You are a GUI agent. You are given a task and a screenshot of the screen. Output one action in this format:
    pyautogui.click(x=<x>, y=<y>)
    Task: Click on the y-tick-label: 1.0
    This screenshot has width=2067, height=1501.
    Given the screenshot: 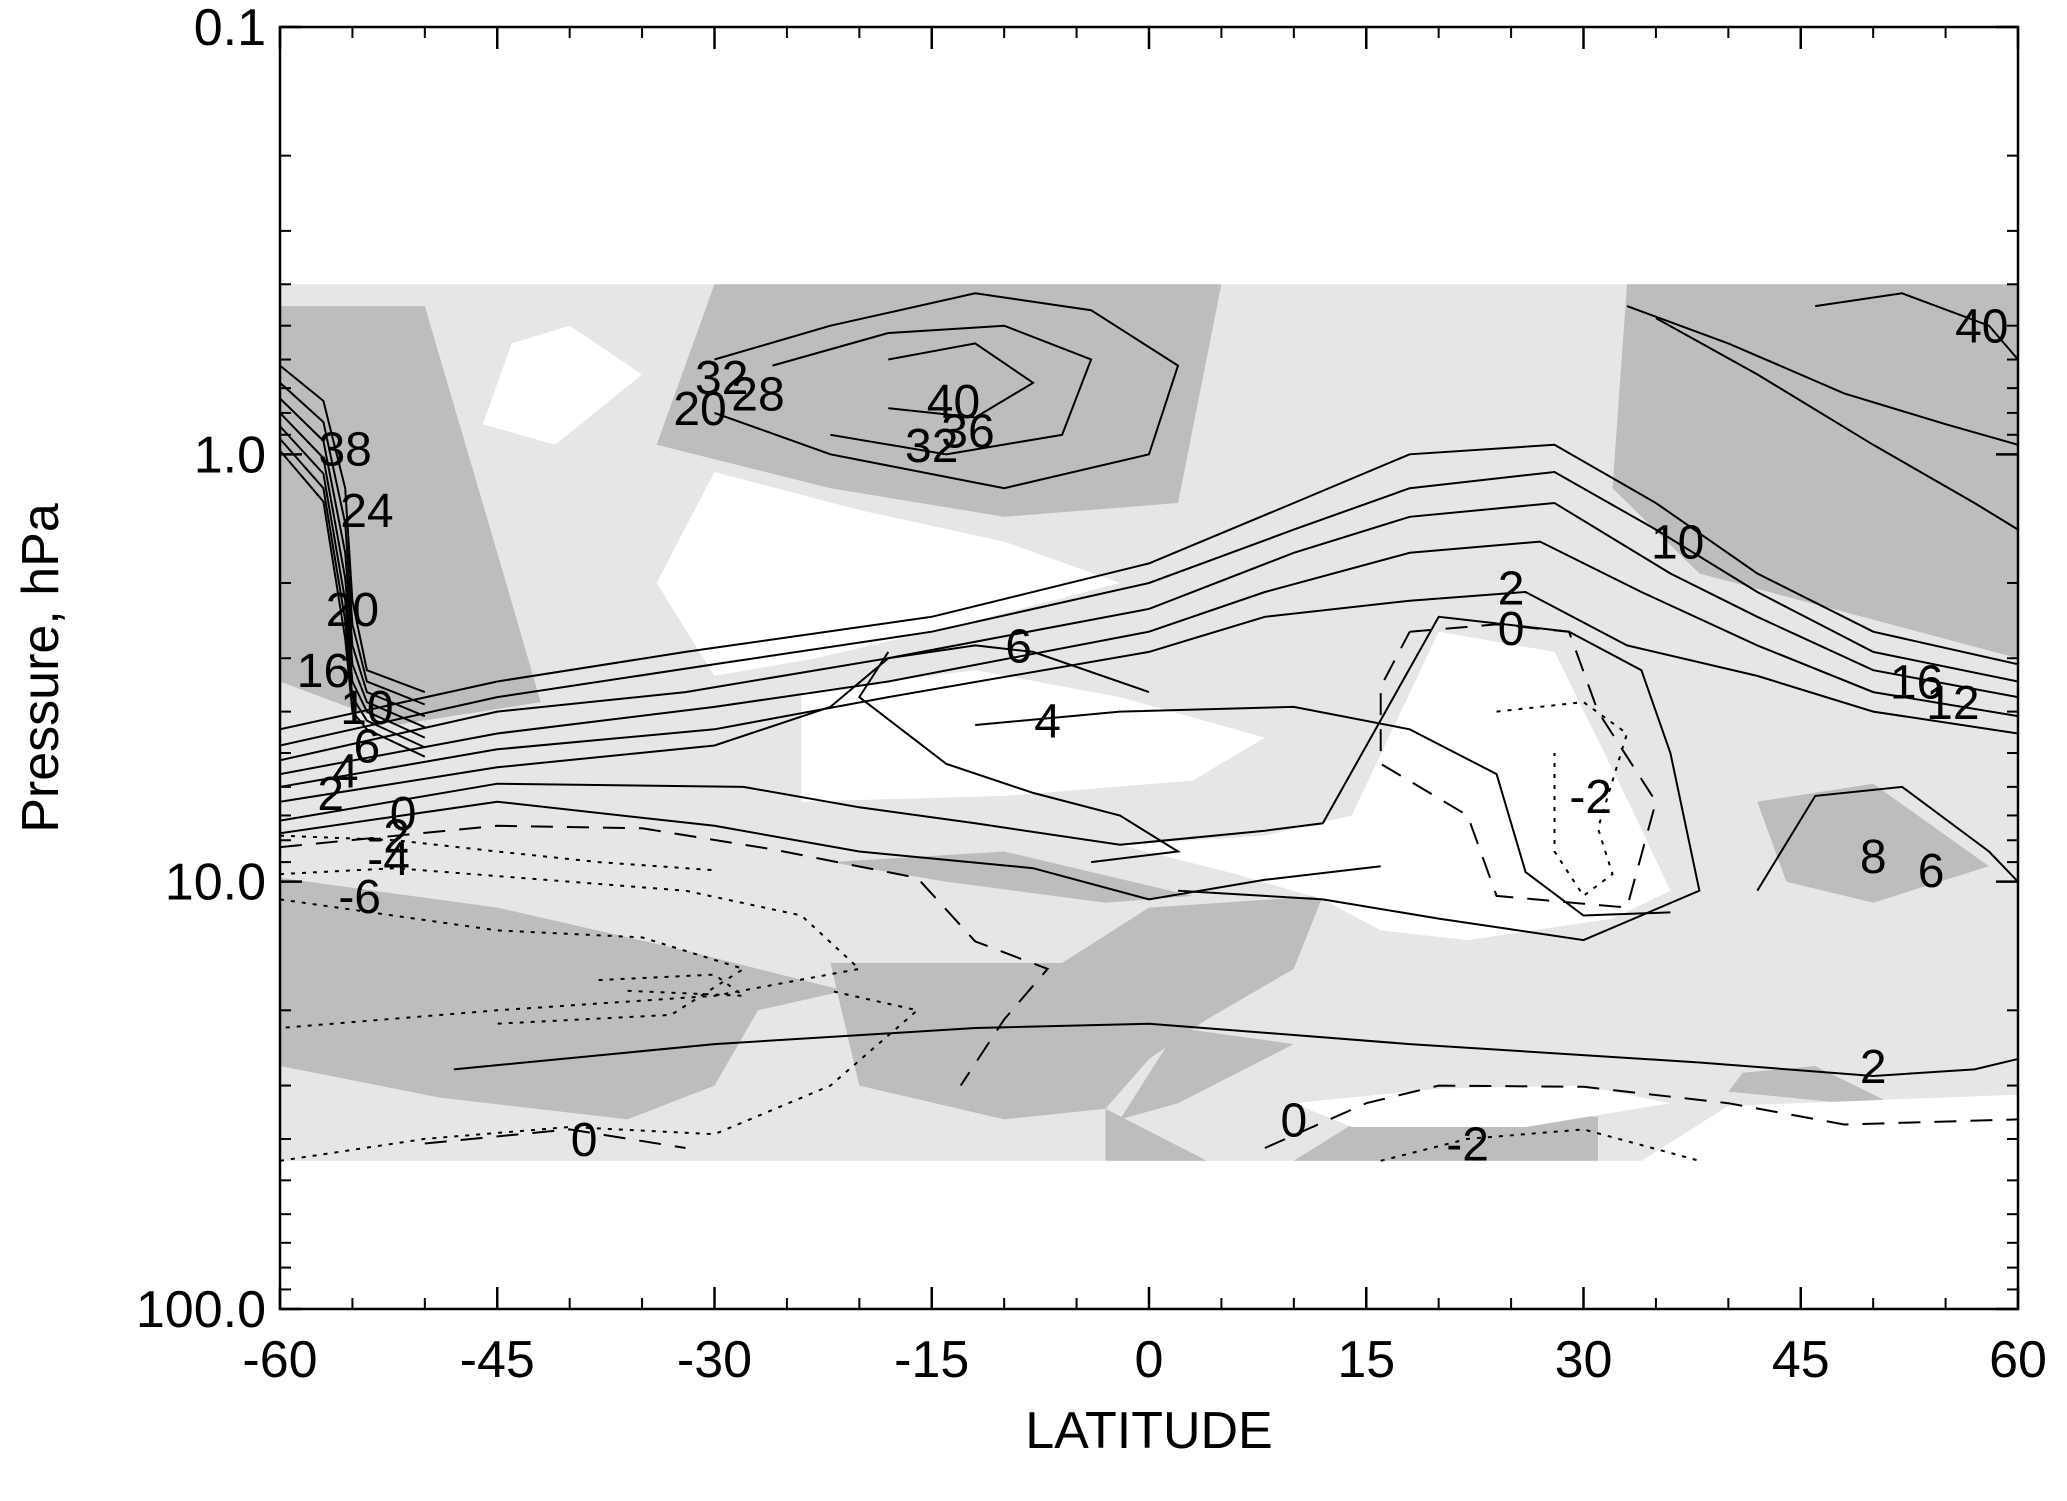 What is the action you would take?
    pyautogui.click(x=230, y=455)
    